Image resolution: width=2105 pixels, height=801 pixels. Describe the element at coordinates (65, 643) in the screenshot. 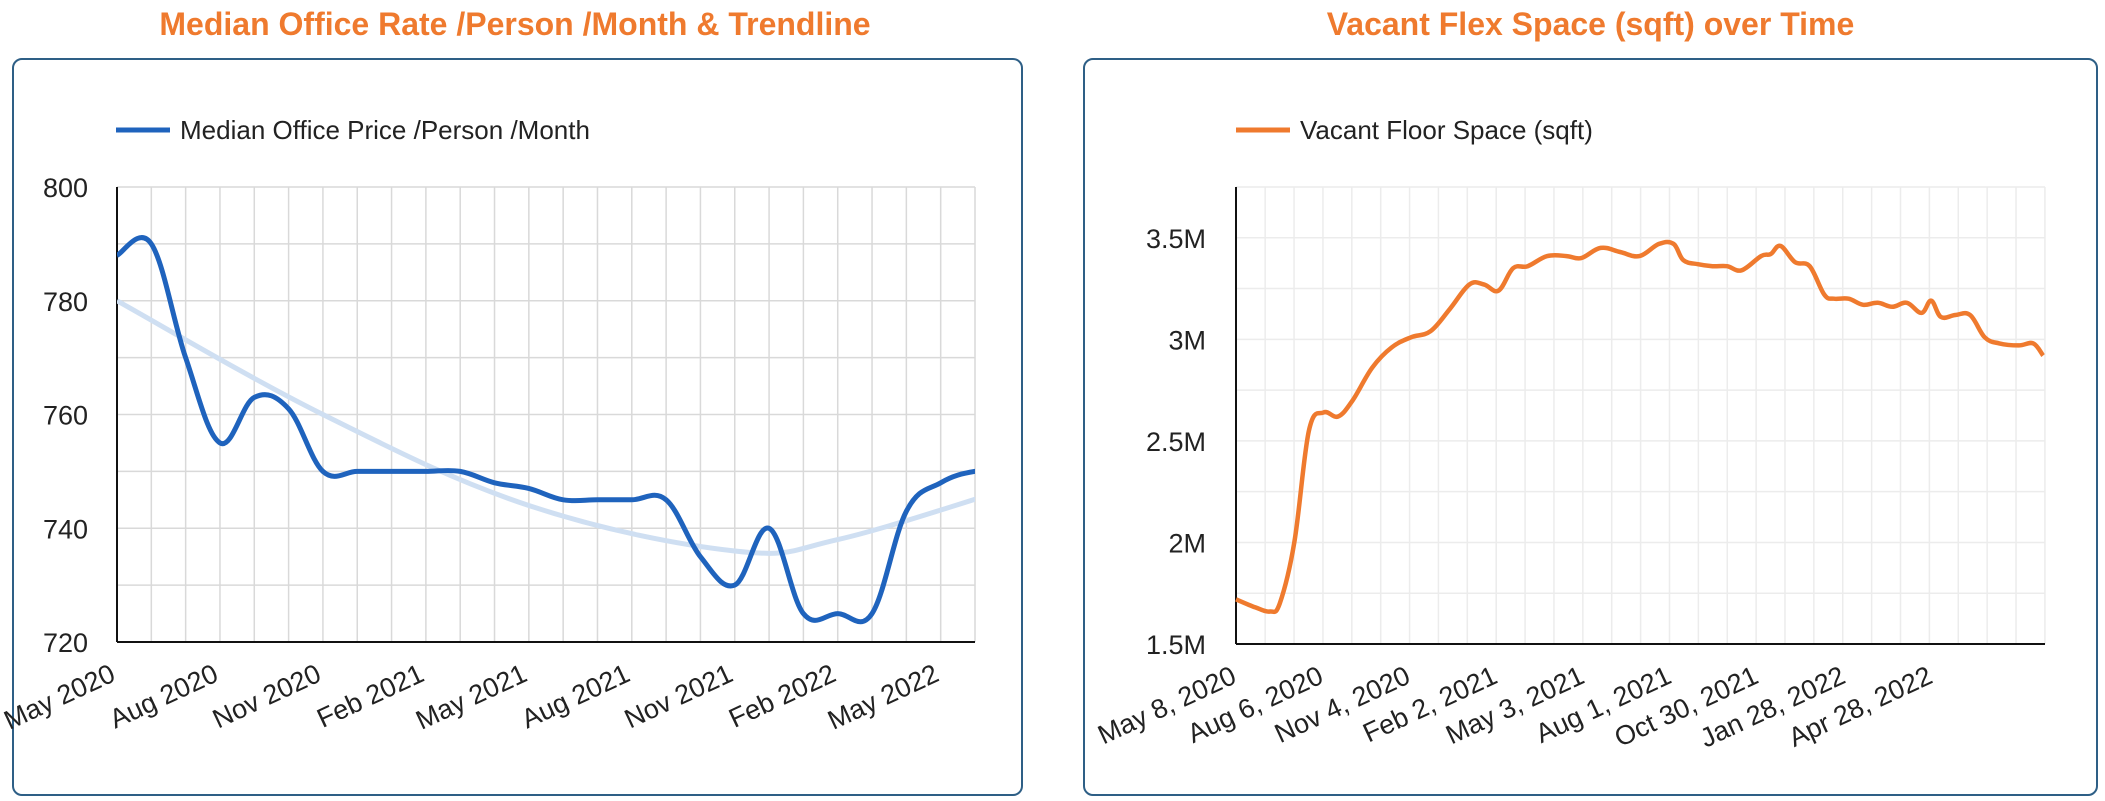

I see `y-tick-label: 720` at that location.